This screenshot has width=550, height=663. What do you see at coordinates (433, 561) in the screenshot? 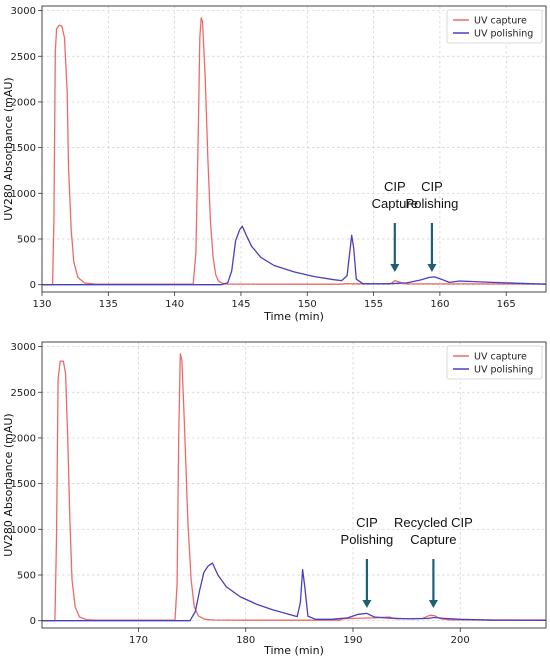
I see `annotation: Recycled CIP Capture` at bounding box center [433, 561].